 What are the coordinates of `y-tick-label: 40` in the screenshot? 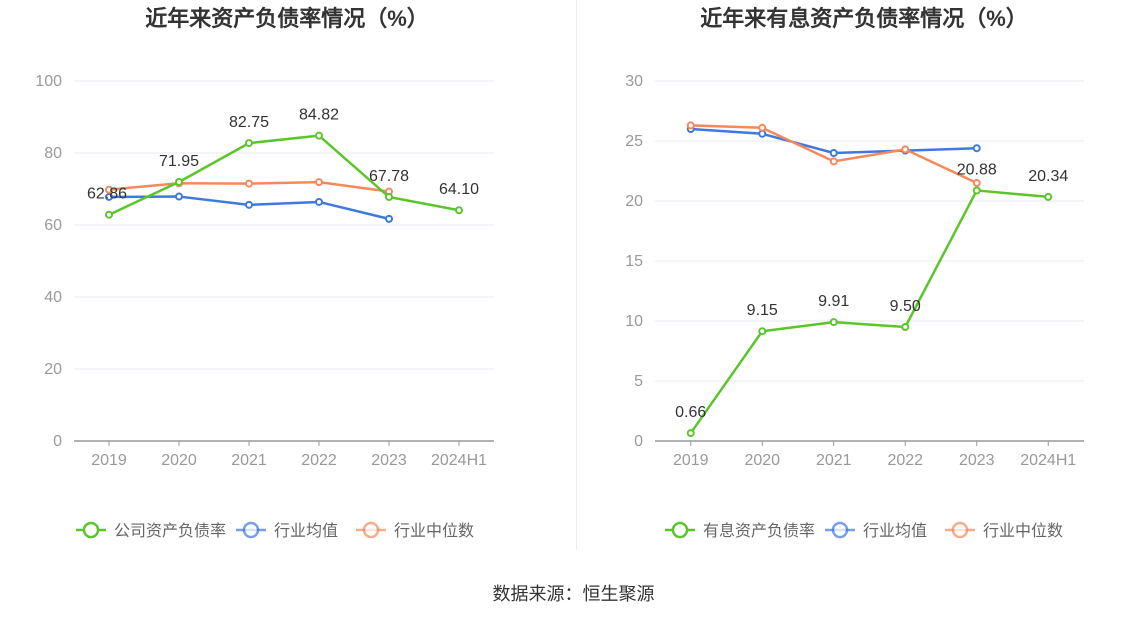 It's located at (53, 297).